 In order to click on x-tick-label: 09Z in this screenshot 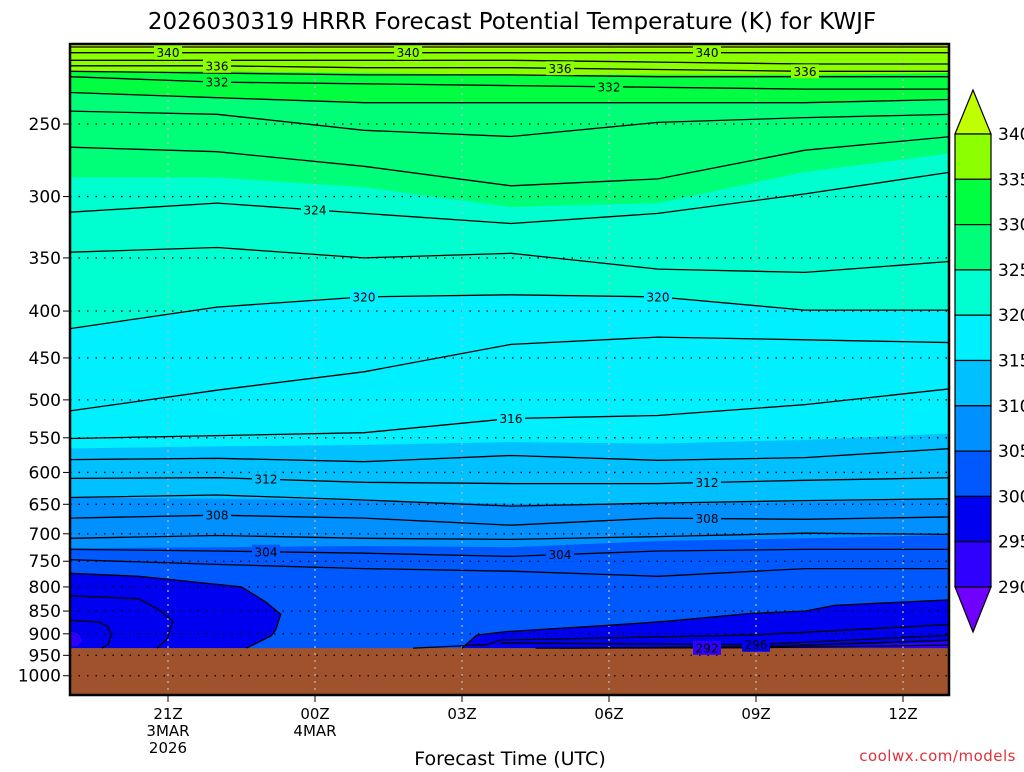, I will do `click(755, 714)`.